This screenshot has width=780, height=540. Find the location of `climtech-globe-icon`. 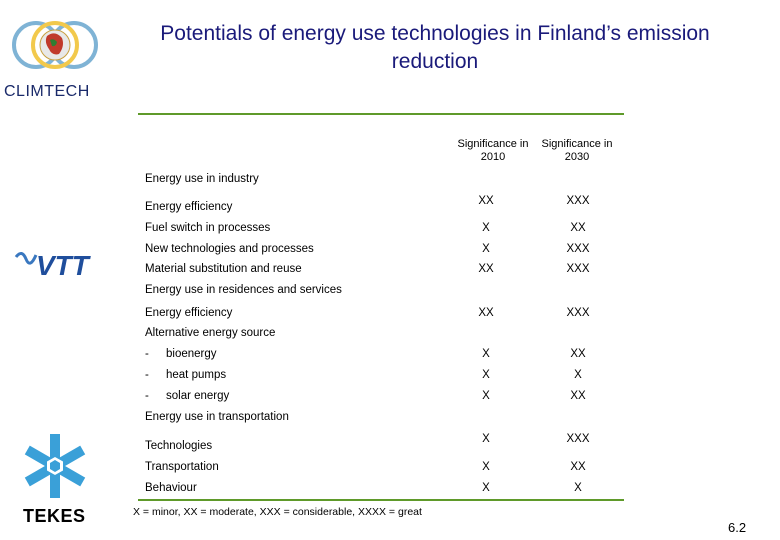

climtech-globe-icon is located at coordinates (55, 45).